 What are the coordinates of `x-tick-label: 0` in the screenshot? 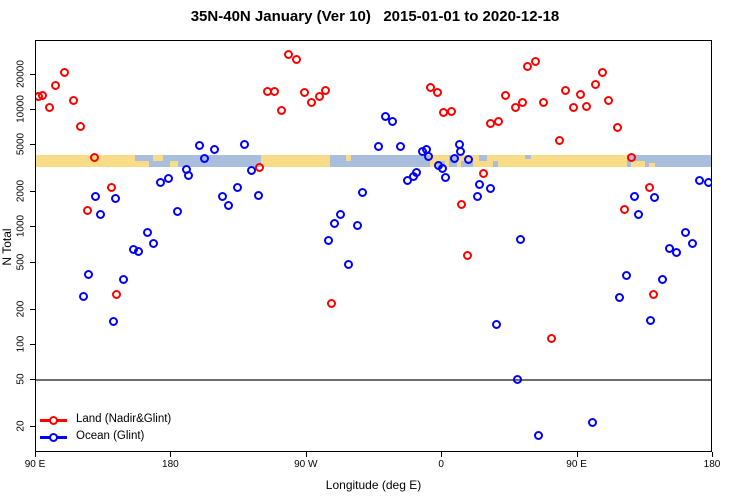 It's located at (441, 464).